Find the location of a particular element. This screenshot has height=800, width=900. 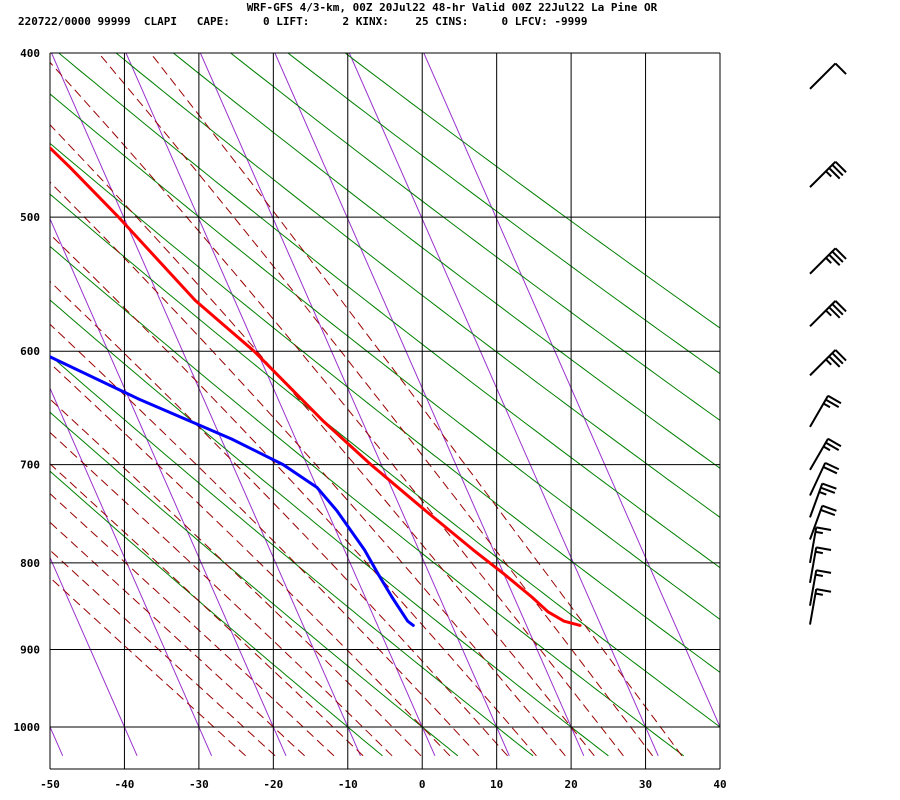

y-tick-label: 500 is located at coordinates (30, 217).